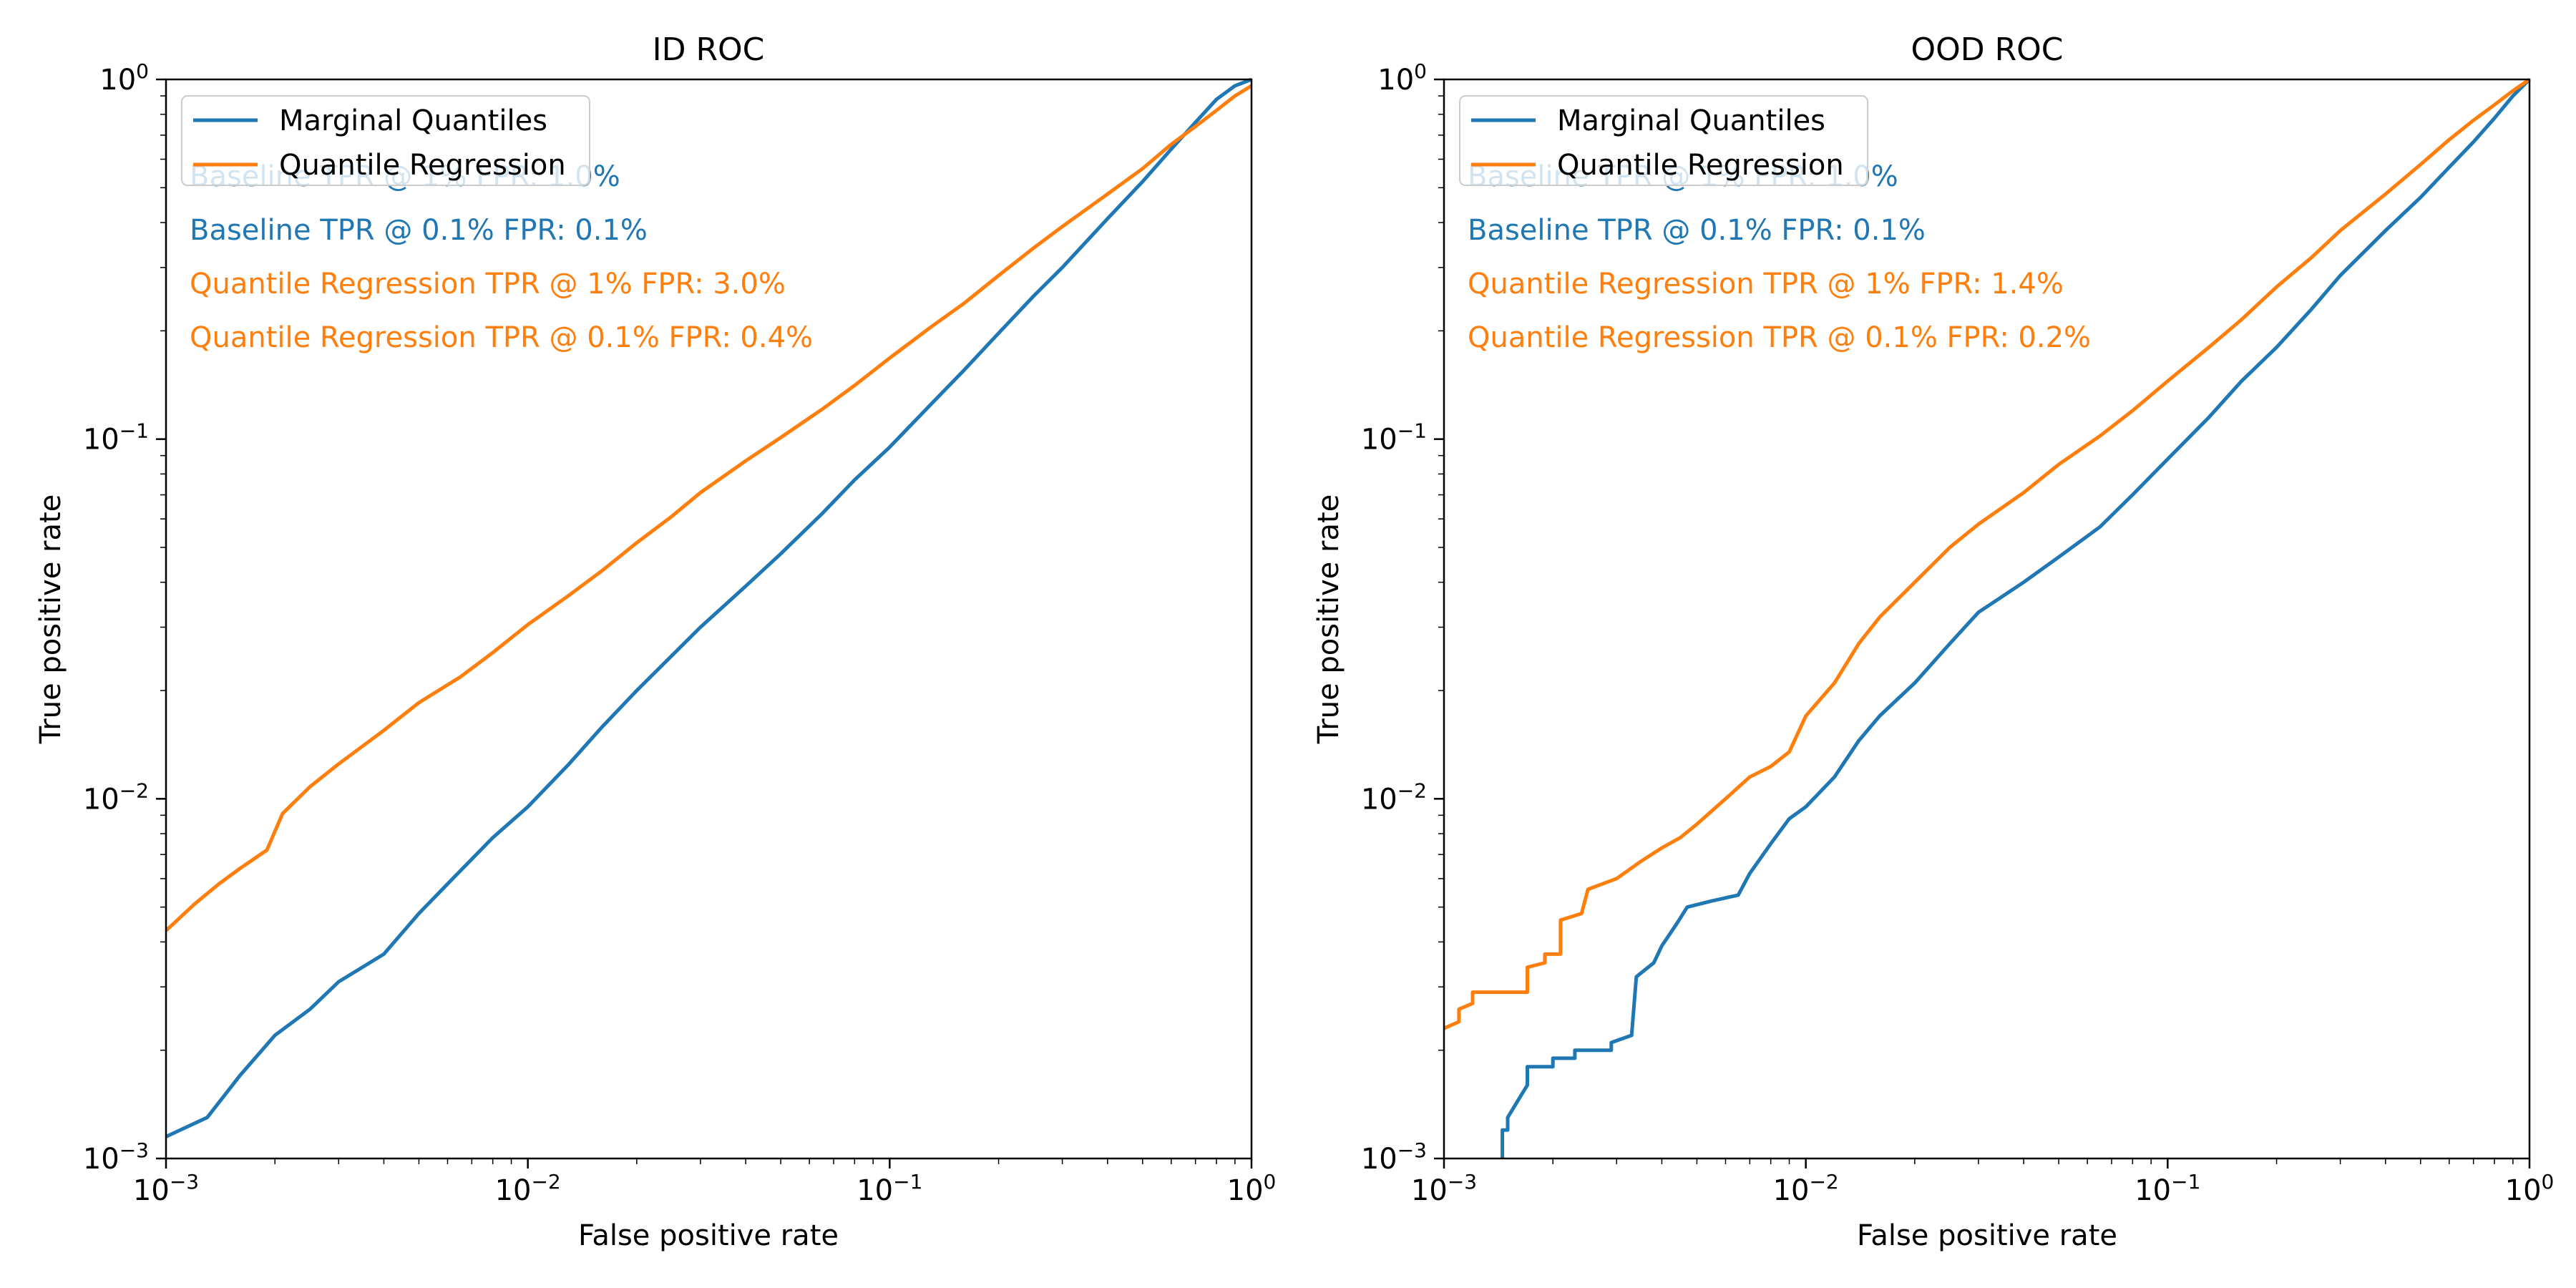  What do you see at coordinates (1766, 284) in the screenshot?
I see `annotation-text: Quantile Regression TPR @ 1% FPR: 1.4%` at bounding box center [1766, 284].